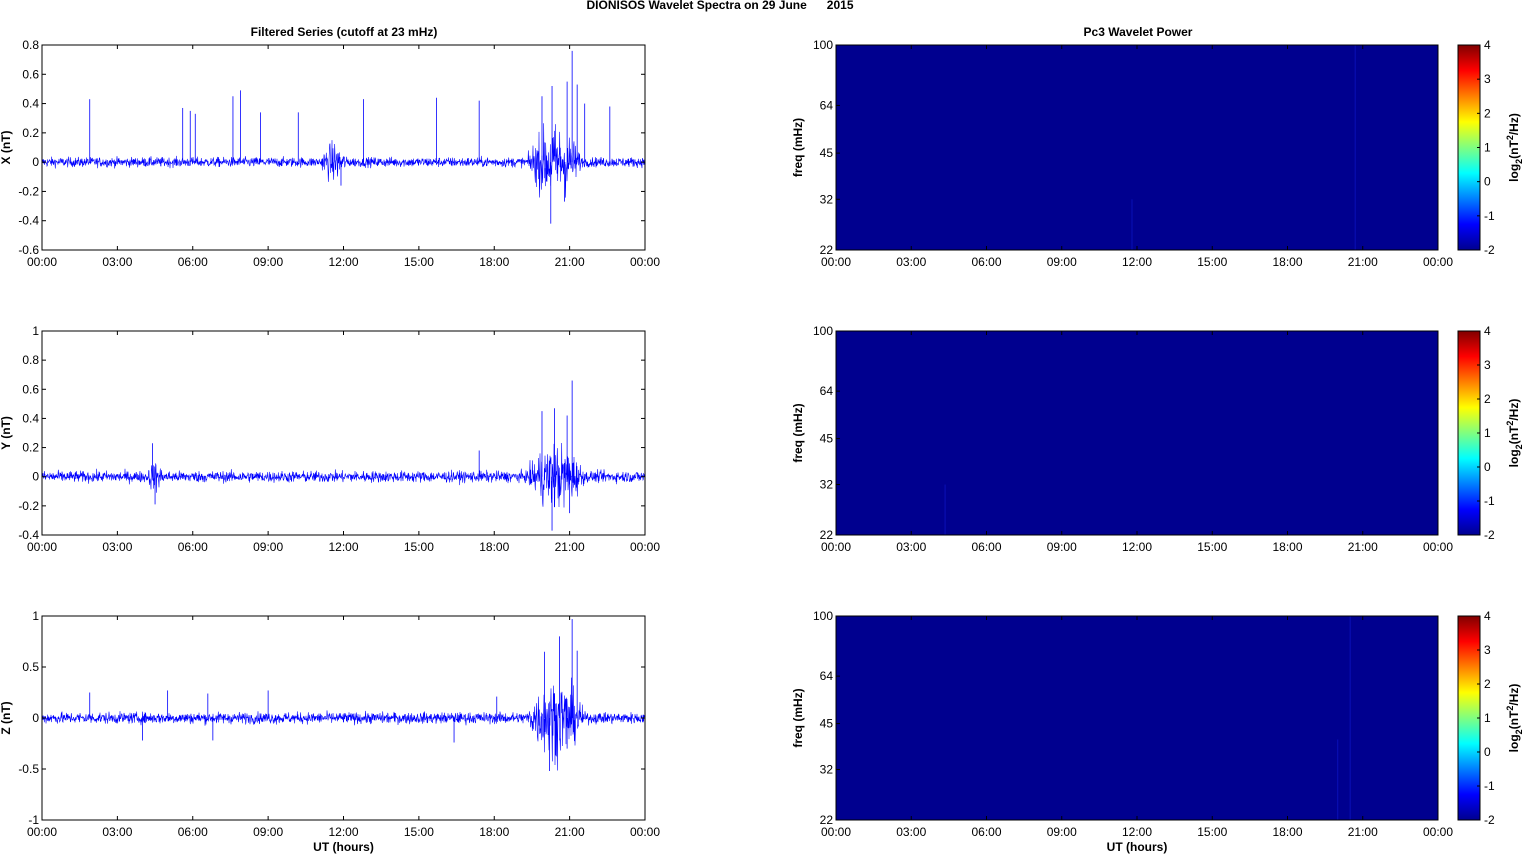 Image resolution: width=1525 pixels, height=854 pixels. I want to click on spectra-panel-title: Pc3 Wavelet Power, so click(1138, 32).